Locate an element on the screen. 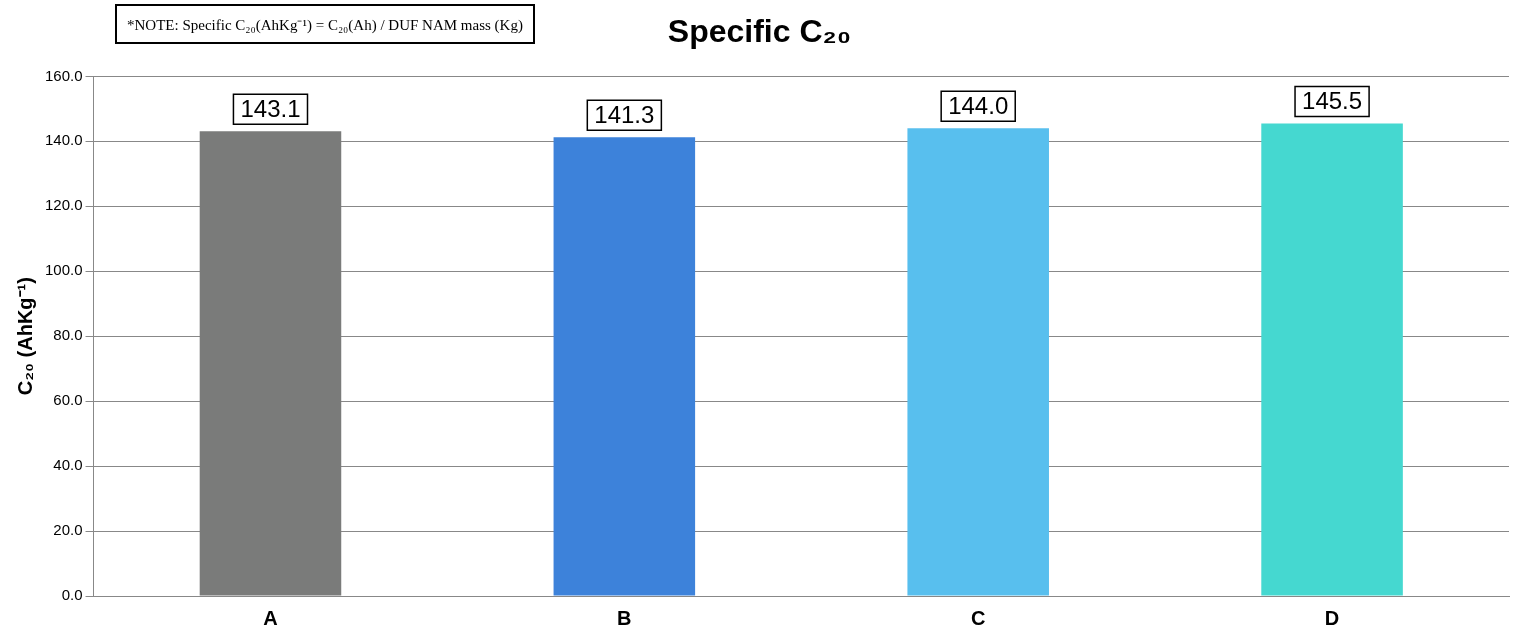 The image size is (1517, 638). data-label: 141.3 is located at coordinates (624, 114).